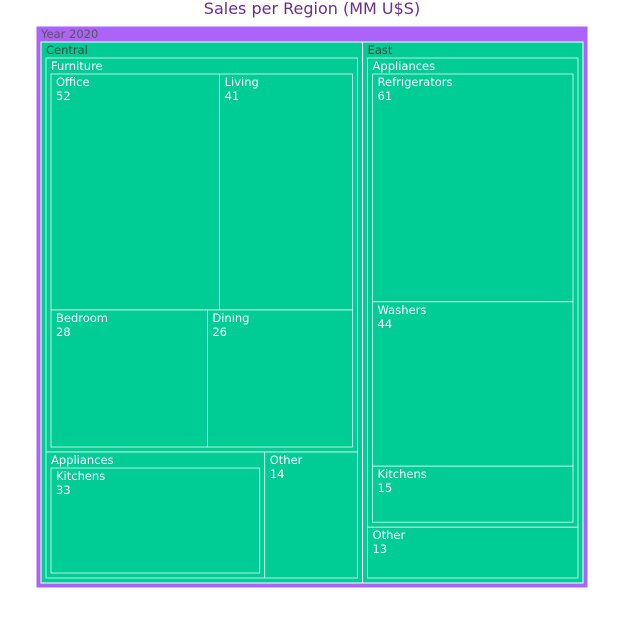 The image size is (624, 624). What do you see at coordinates (129, 378) in the screenshot?
I see `treemap-year-2020-central-furniture-bedroom-tile` at bounding box center [129, 378].